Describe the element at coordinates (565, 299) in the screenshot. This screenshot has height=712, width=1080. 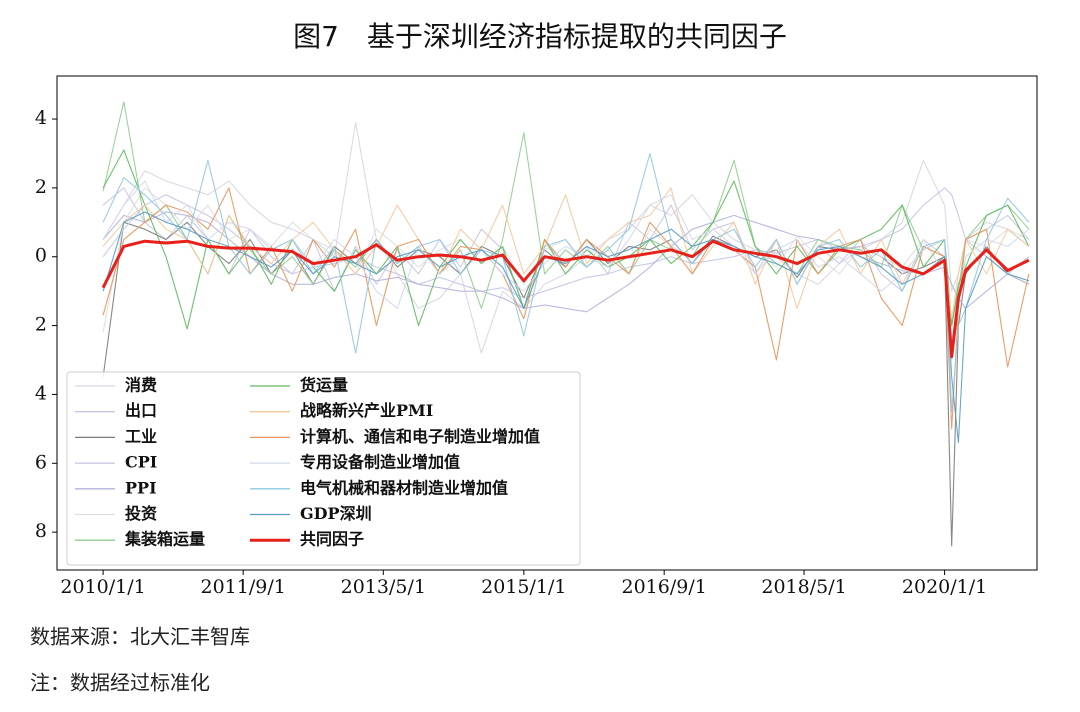
I see `series-line` at that location.